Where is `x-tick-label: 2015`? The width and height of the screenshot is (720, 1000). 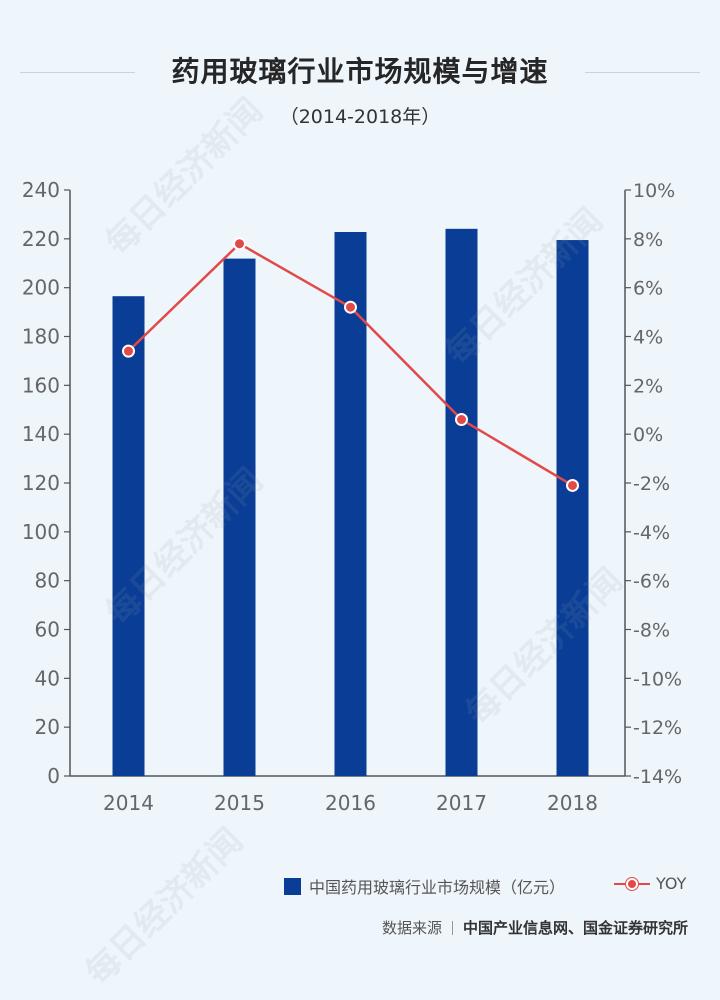 x-tick-label: 2015 is located at coordinates (239, 803).